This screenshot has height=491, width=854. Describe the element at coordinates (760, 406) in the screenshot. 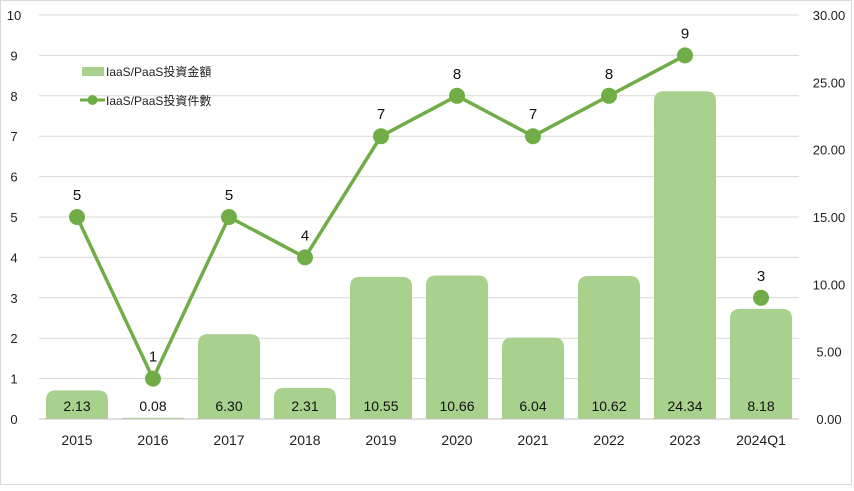

I see `bar-value-label: 8.18` at that location.